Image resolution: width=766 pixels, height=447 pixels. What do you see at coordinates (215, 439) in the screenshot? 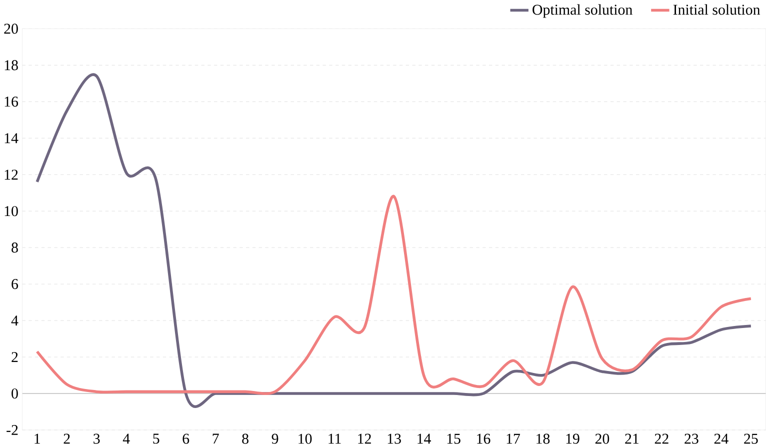
I see `x-tick-label: 7` at bounding box center [215, 439].